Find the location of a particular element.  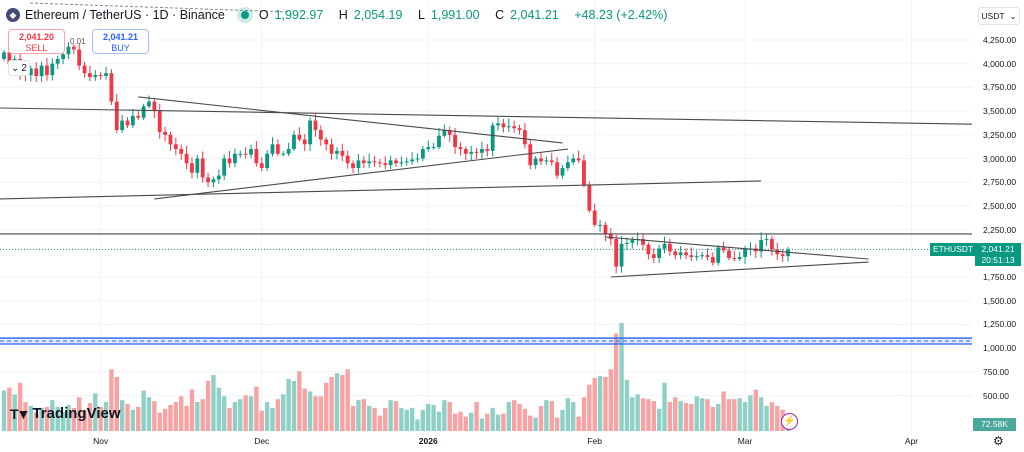

low-value: 1,991.00 is located at coordinates (455, 15).